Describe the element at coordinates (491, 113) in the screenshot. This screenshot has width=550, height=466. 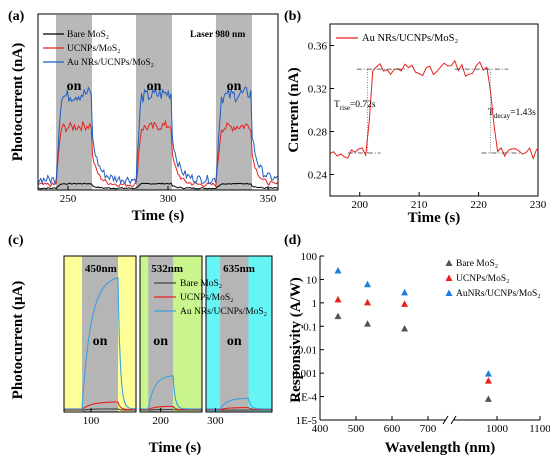
I see `decay-t: T` at that location.